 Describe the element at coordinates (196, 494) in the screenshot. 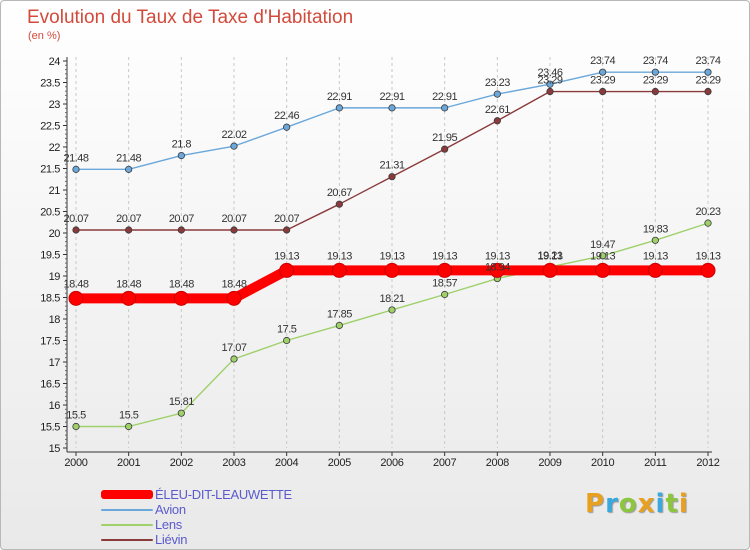

I see `legend-item: ÉLEU-DIT-LEAUWETTE` at that location.